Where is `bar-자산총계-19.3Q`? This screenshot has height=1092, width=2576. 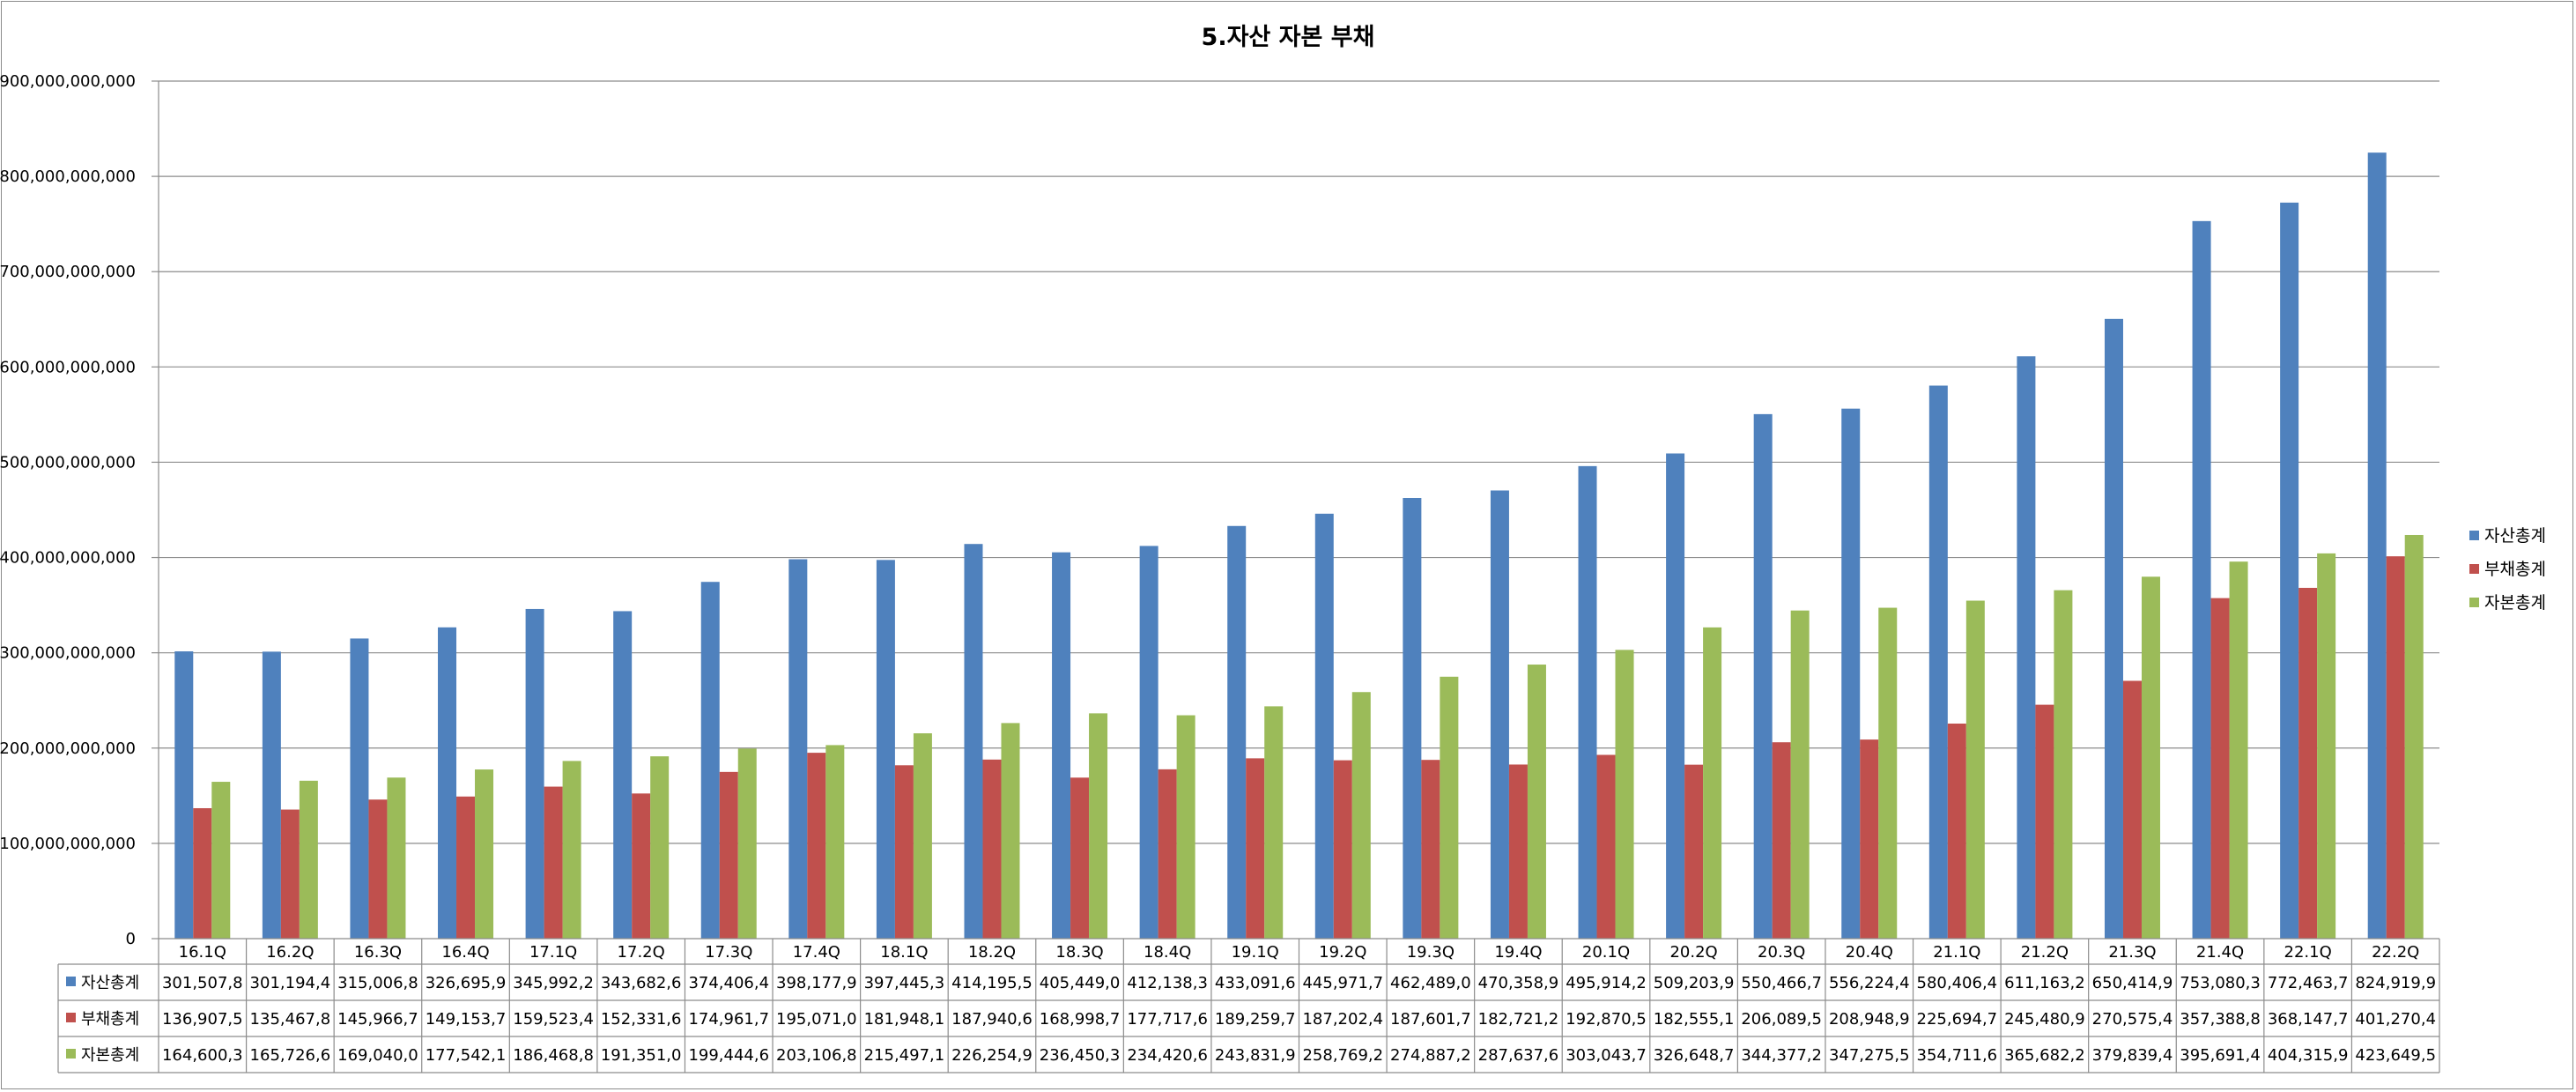
bar-자산총계-19.3Q is located at coordinates (1413, 718).